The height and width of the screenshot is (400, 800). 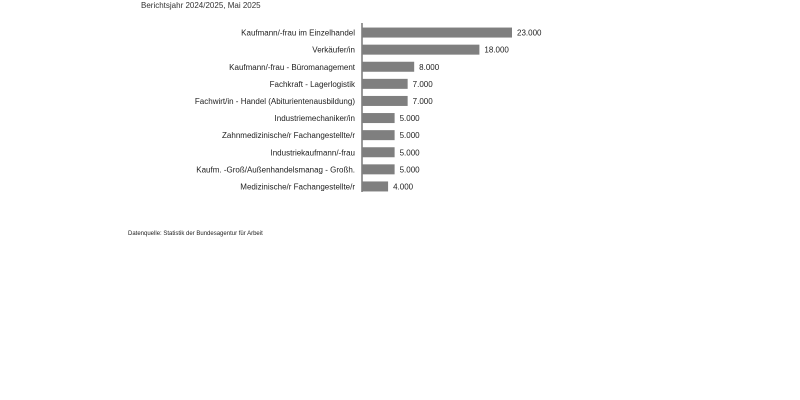 What do you see at coordinates (288, 135) in the screenshot?
I see `category-label: Zahnmedizinische/r Fachangestellte/r` at bounding box center [288, 135].